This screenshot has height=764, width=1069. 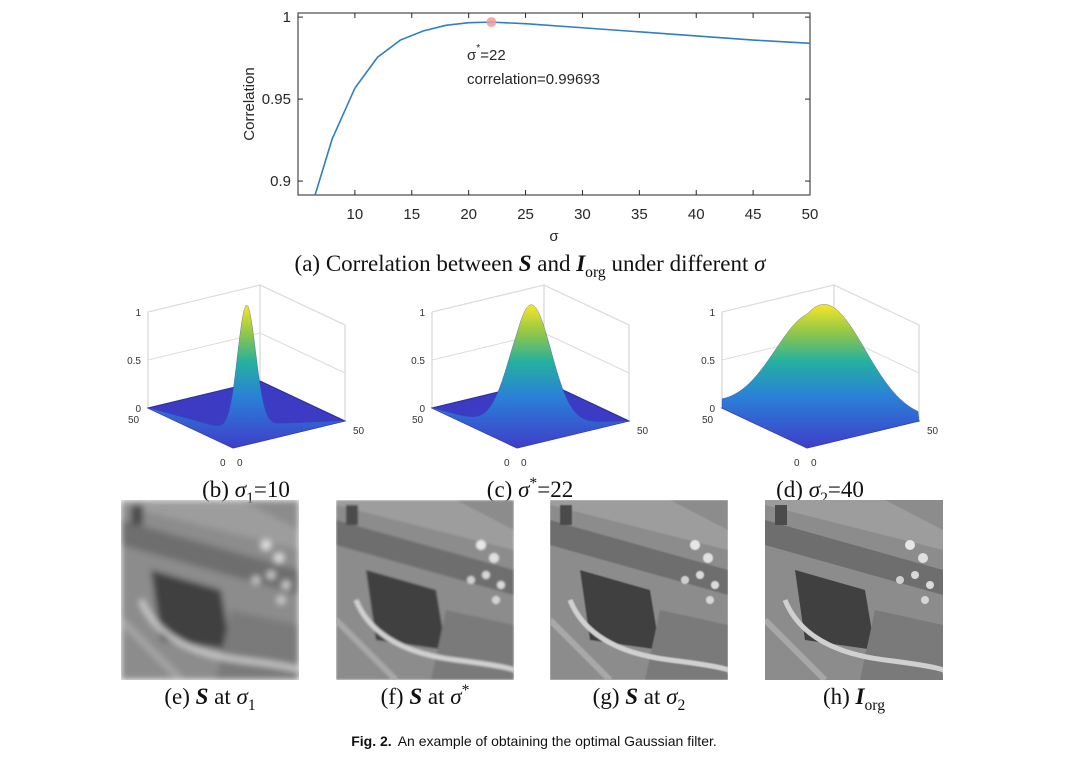 I want to click on x-axis-label: σ, so click(x=554, y=236).